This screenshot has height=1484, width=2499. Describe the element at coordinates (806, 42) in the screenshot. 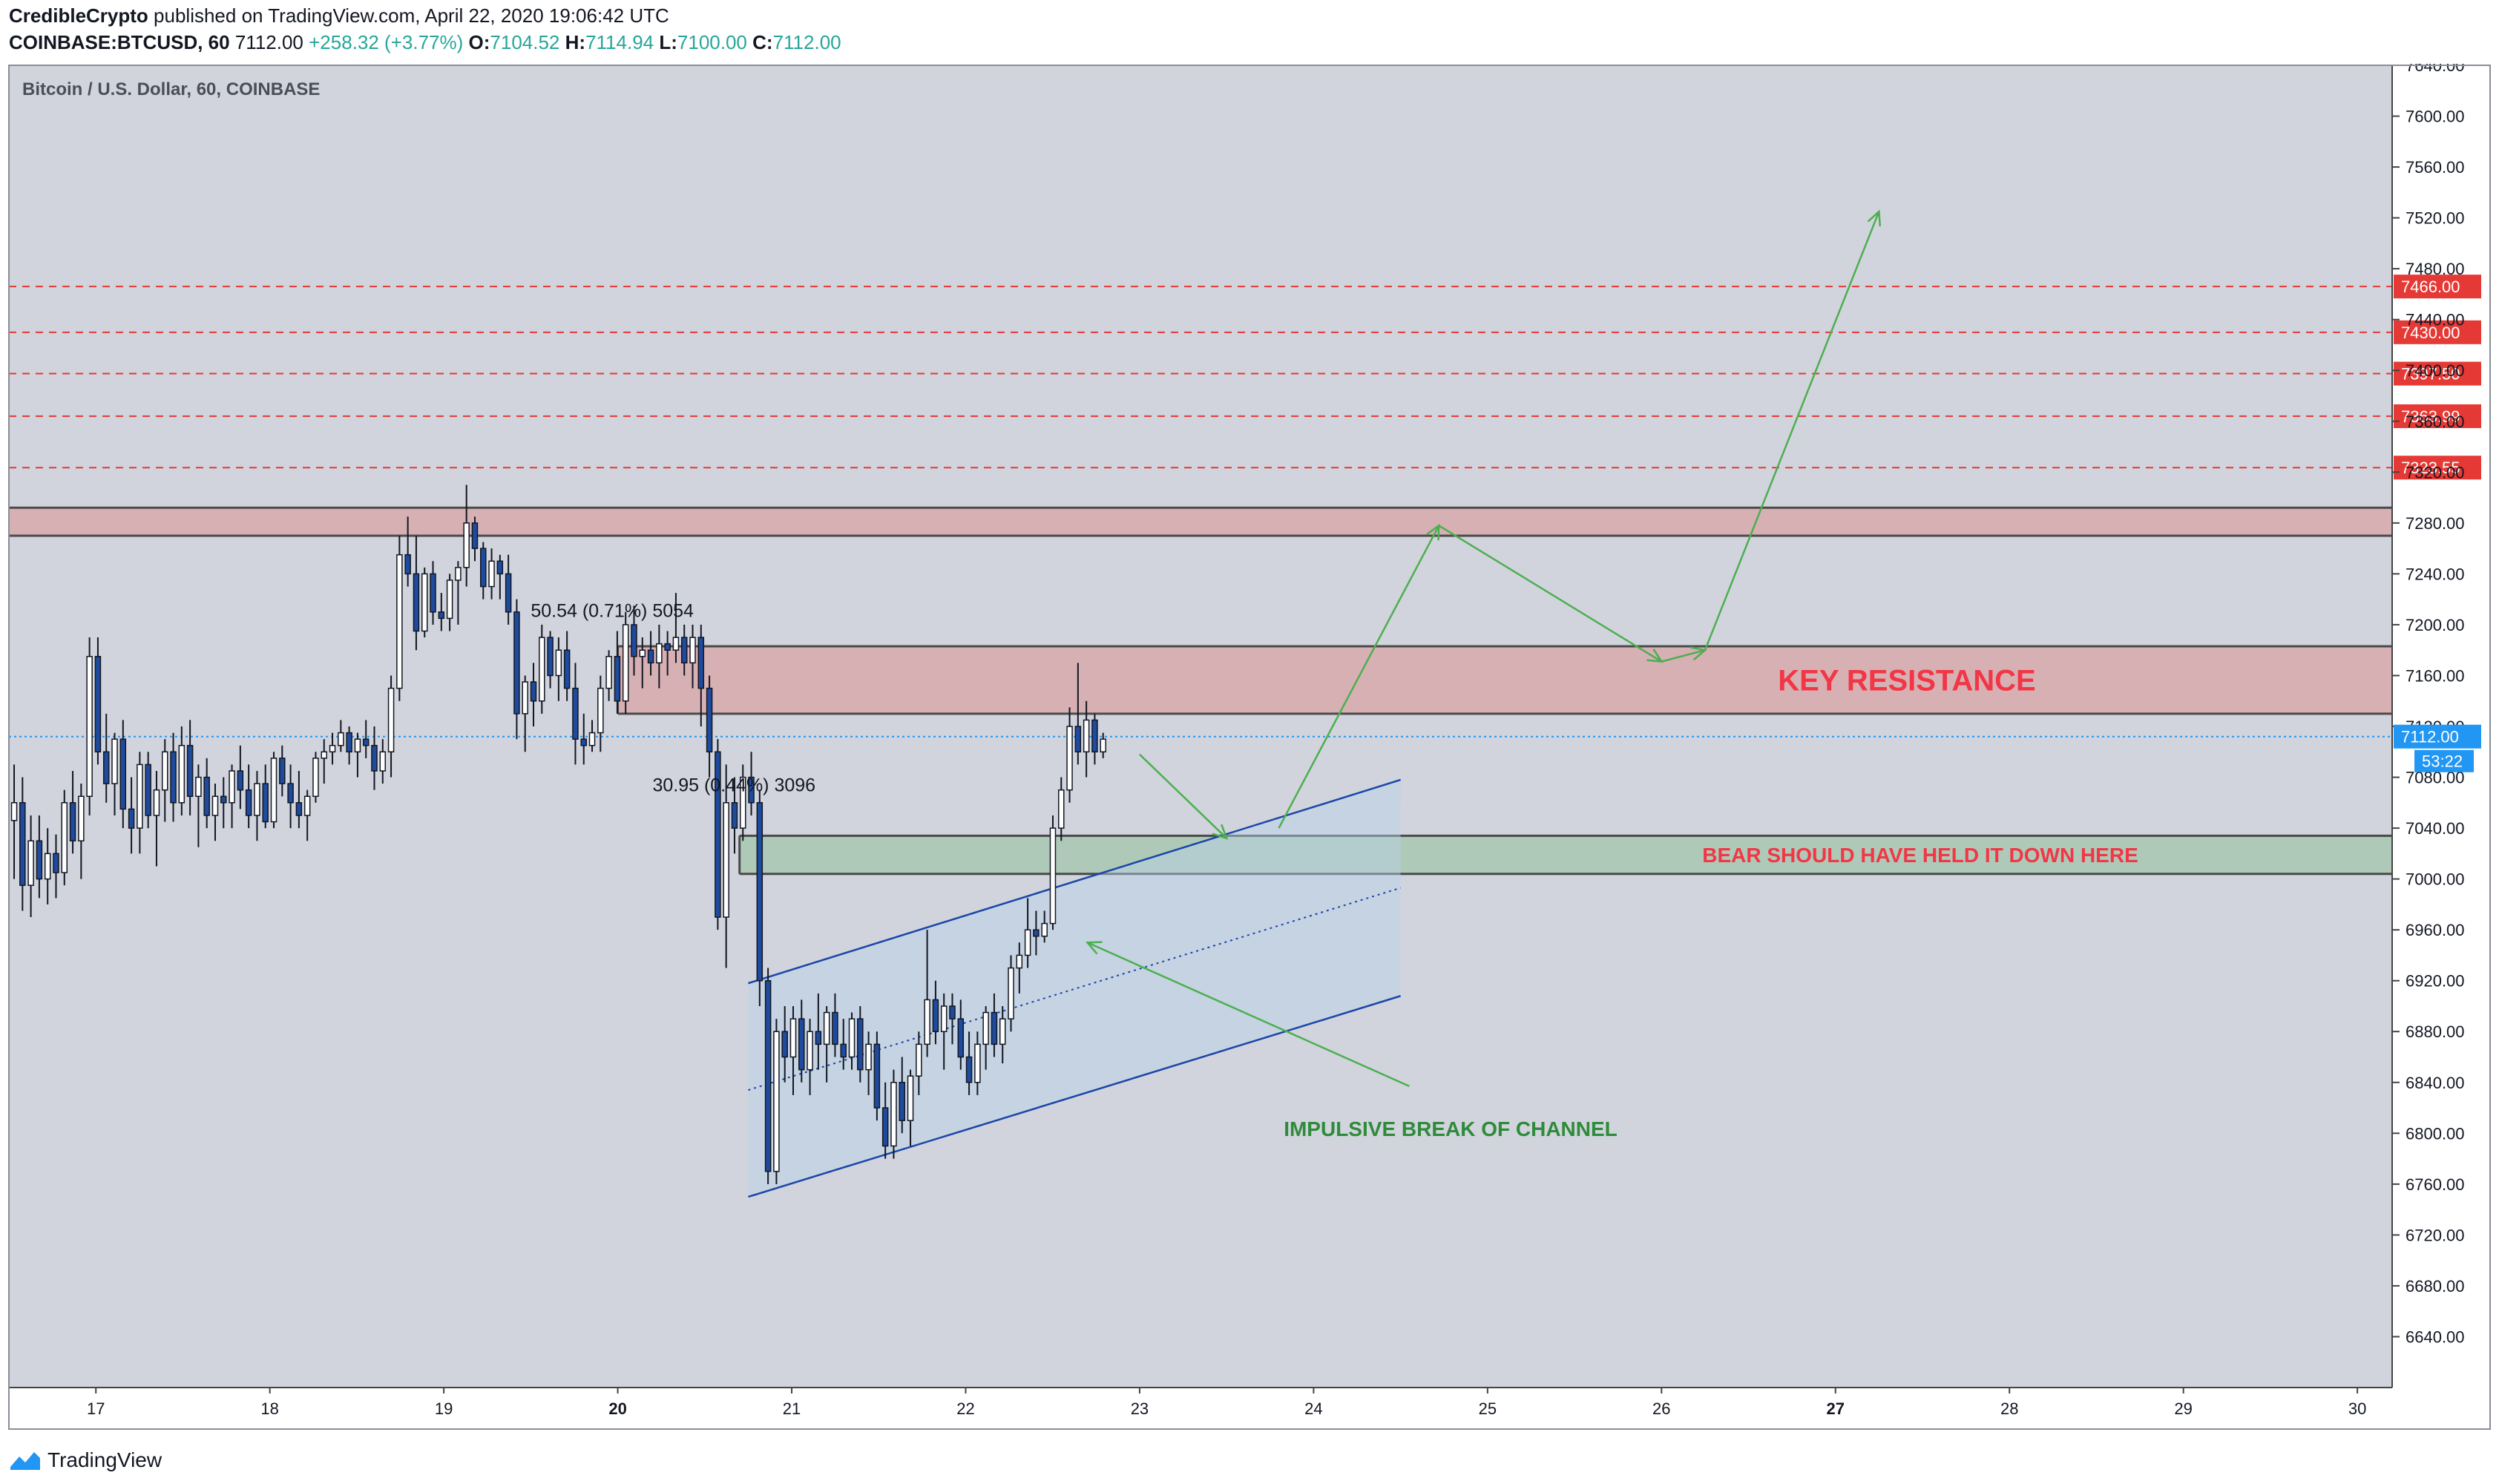

I see `close-value: 7112.00` at that location.